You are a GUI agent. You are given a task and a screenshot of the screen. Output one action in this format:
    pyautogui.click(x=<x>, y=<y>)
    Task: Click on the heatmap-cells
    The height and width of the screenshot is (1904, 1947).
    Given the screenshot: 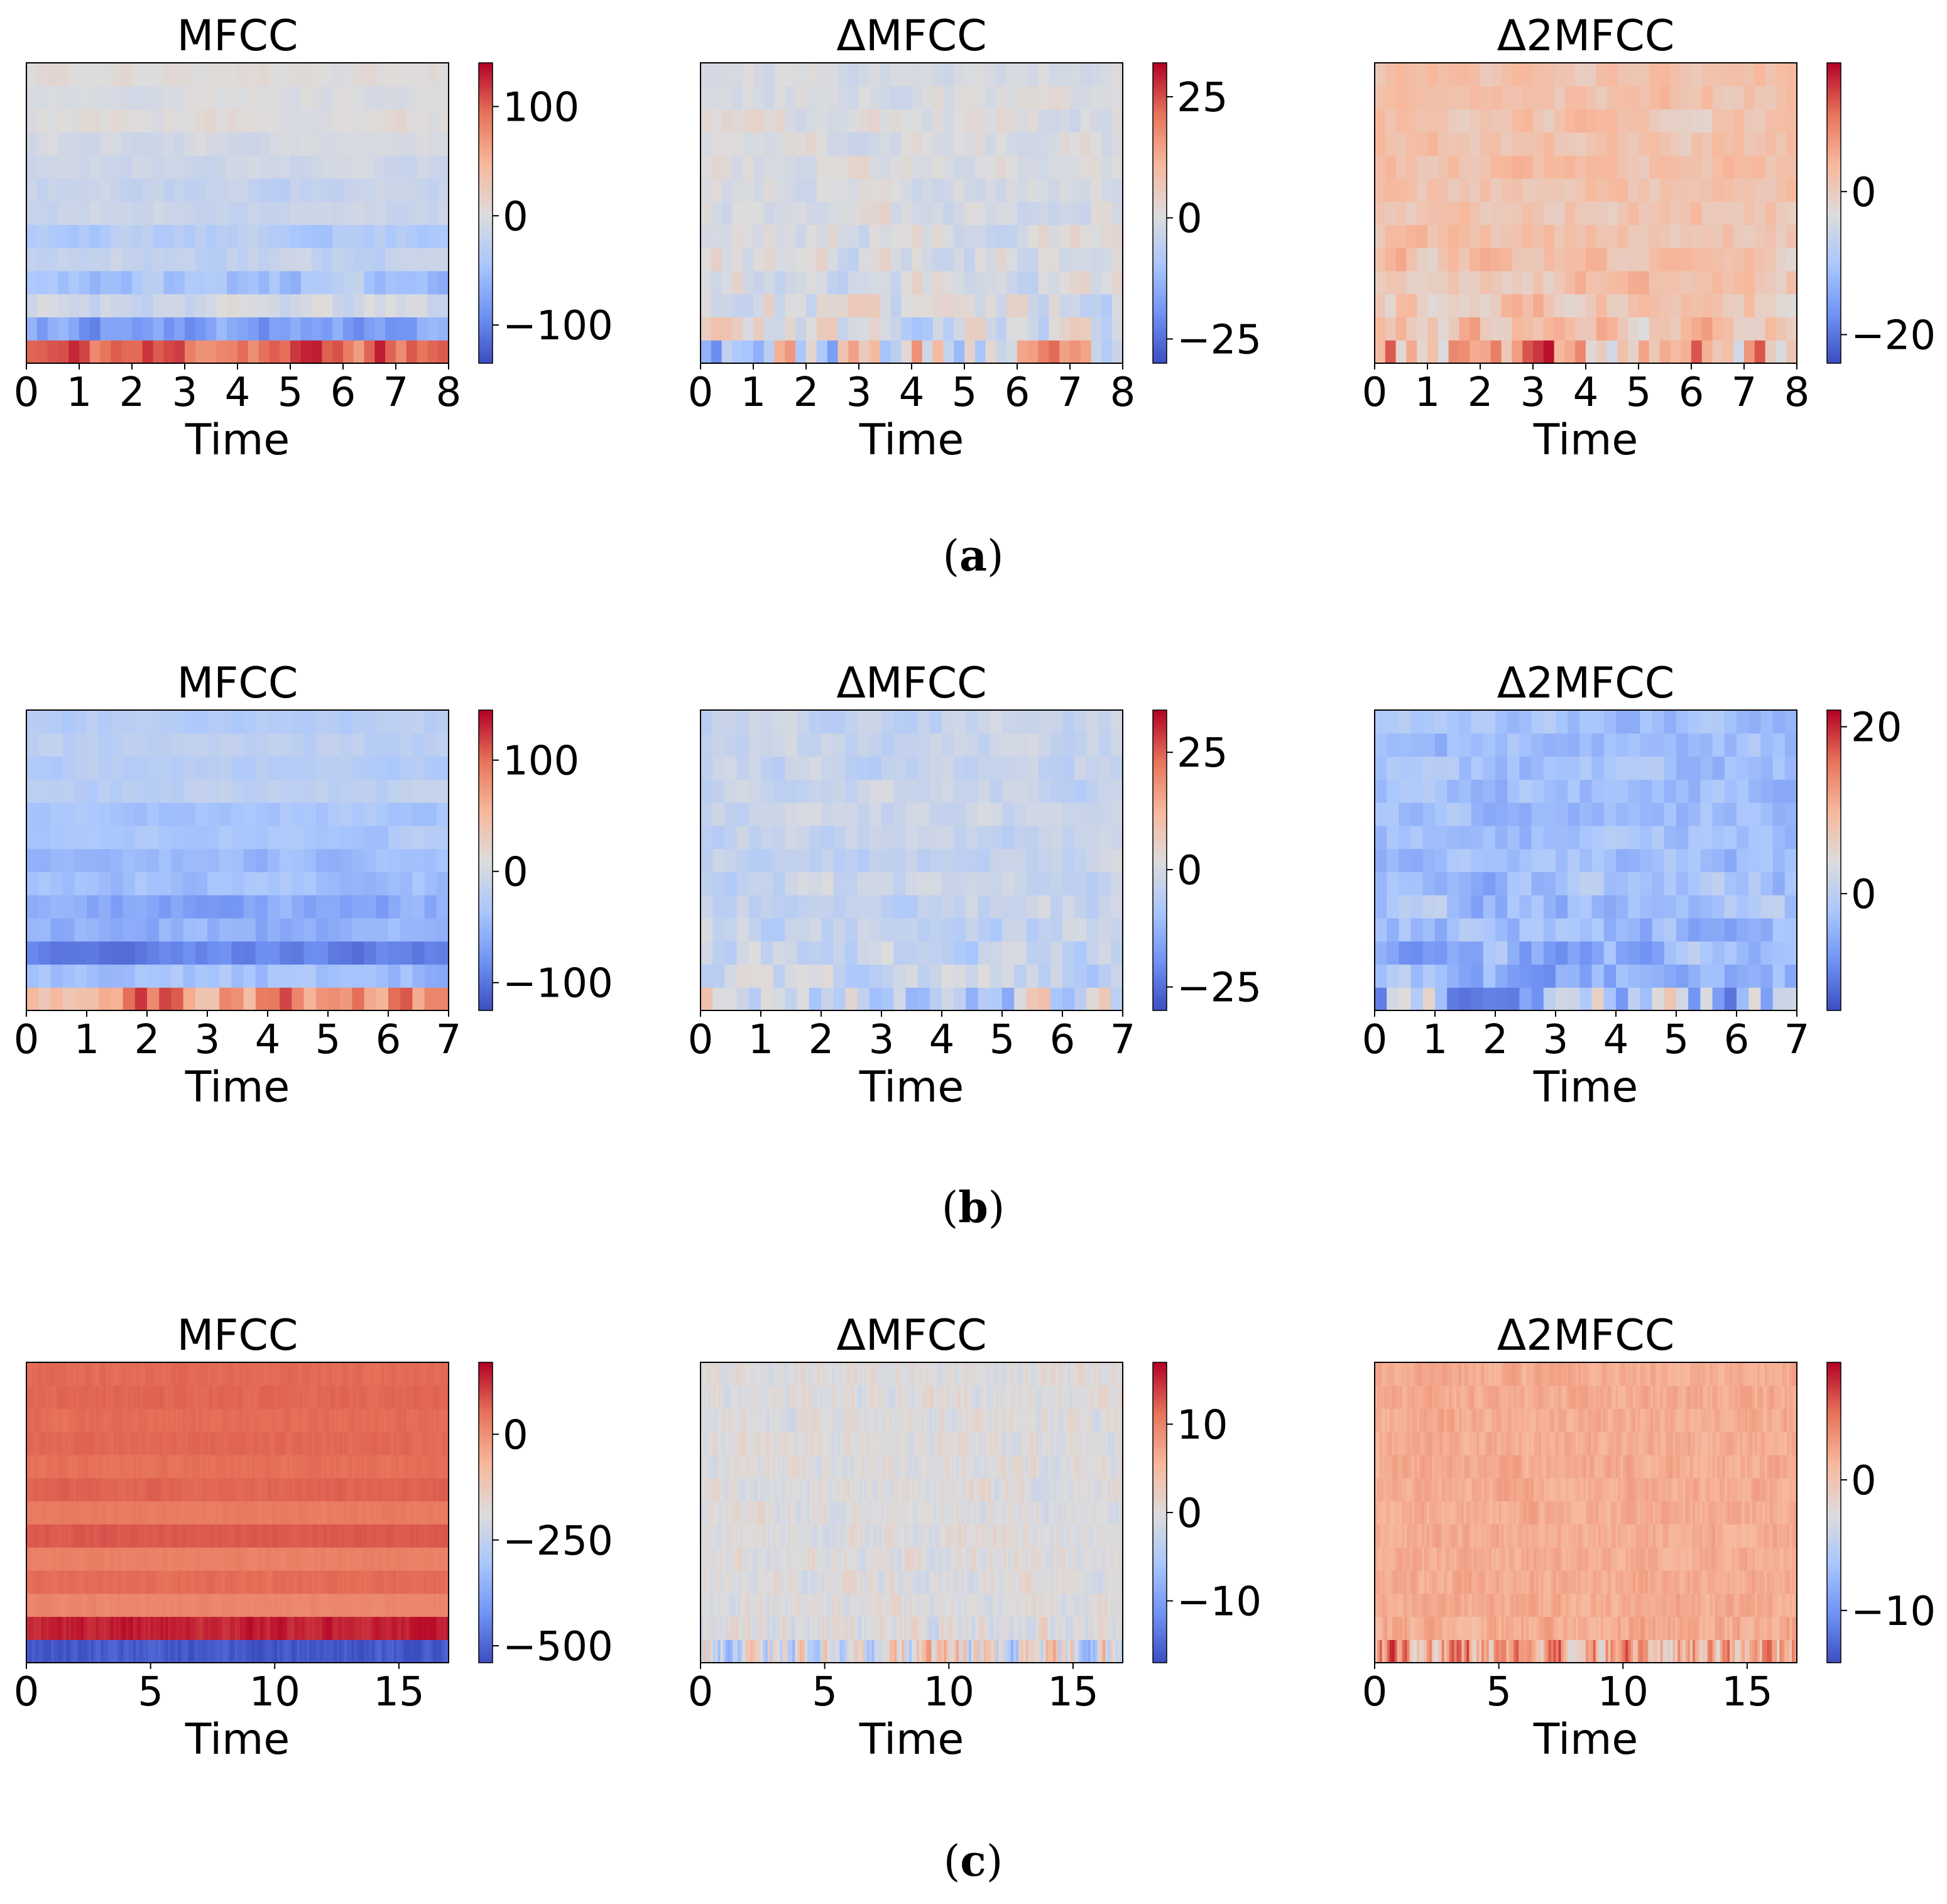 What is the action you would take?
    pyautogui.click(x=1586, y=213)
    